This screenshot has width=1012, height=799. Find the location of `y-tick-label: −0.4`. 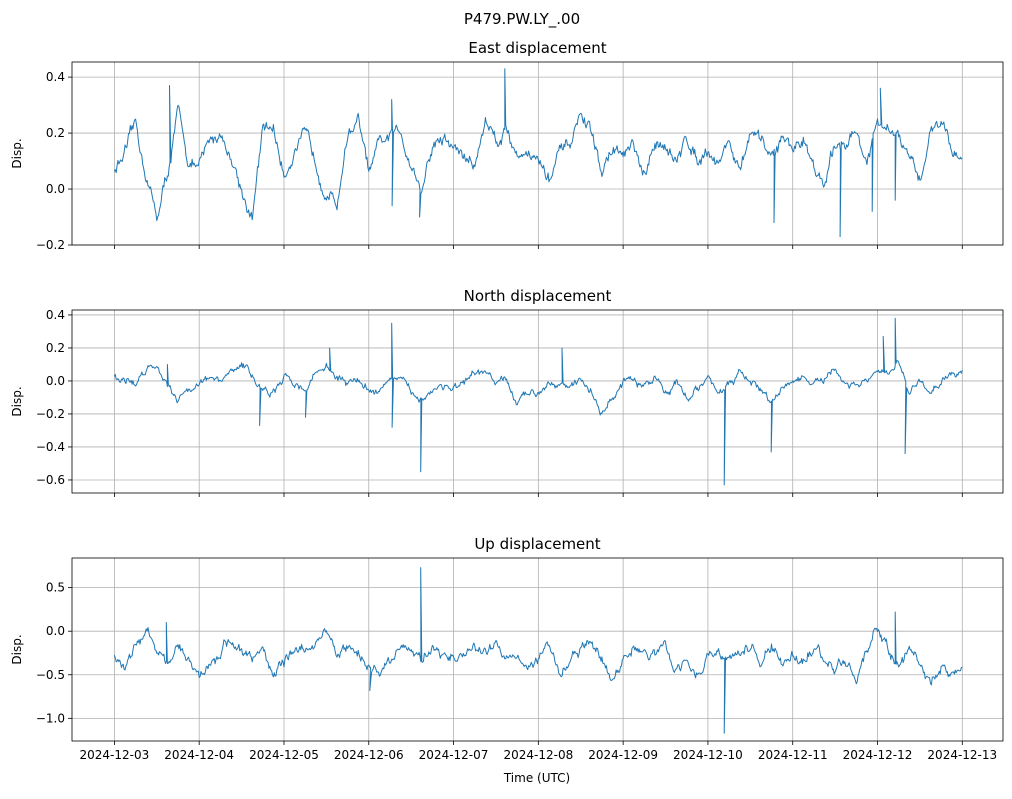

y-tick-label: −0.4 is located at coordinates (50, 447).